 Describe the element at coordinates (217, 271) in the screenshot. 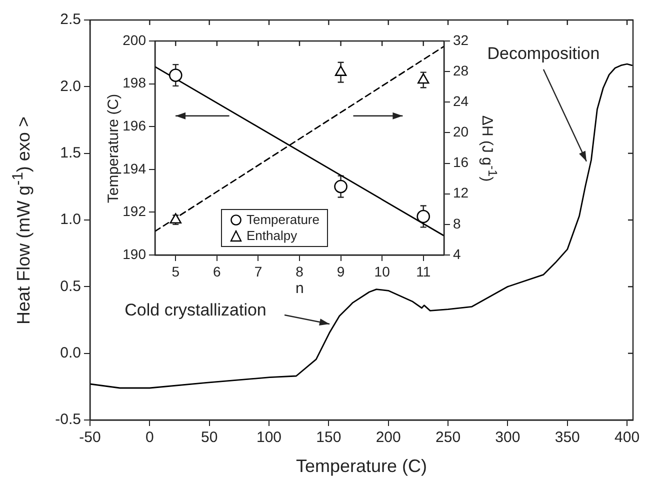

I see `x-tick-label: 6` at that location.